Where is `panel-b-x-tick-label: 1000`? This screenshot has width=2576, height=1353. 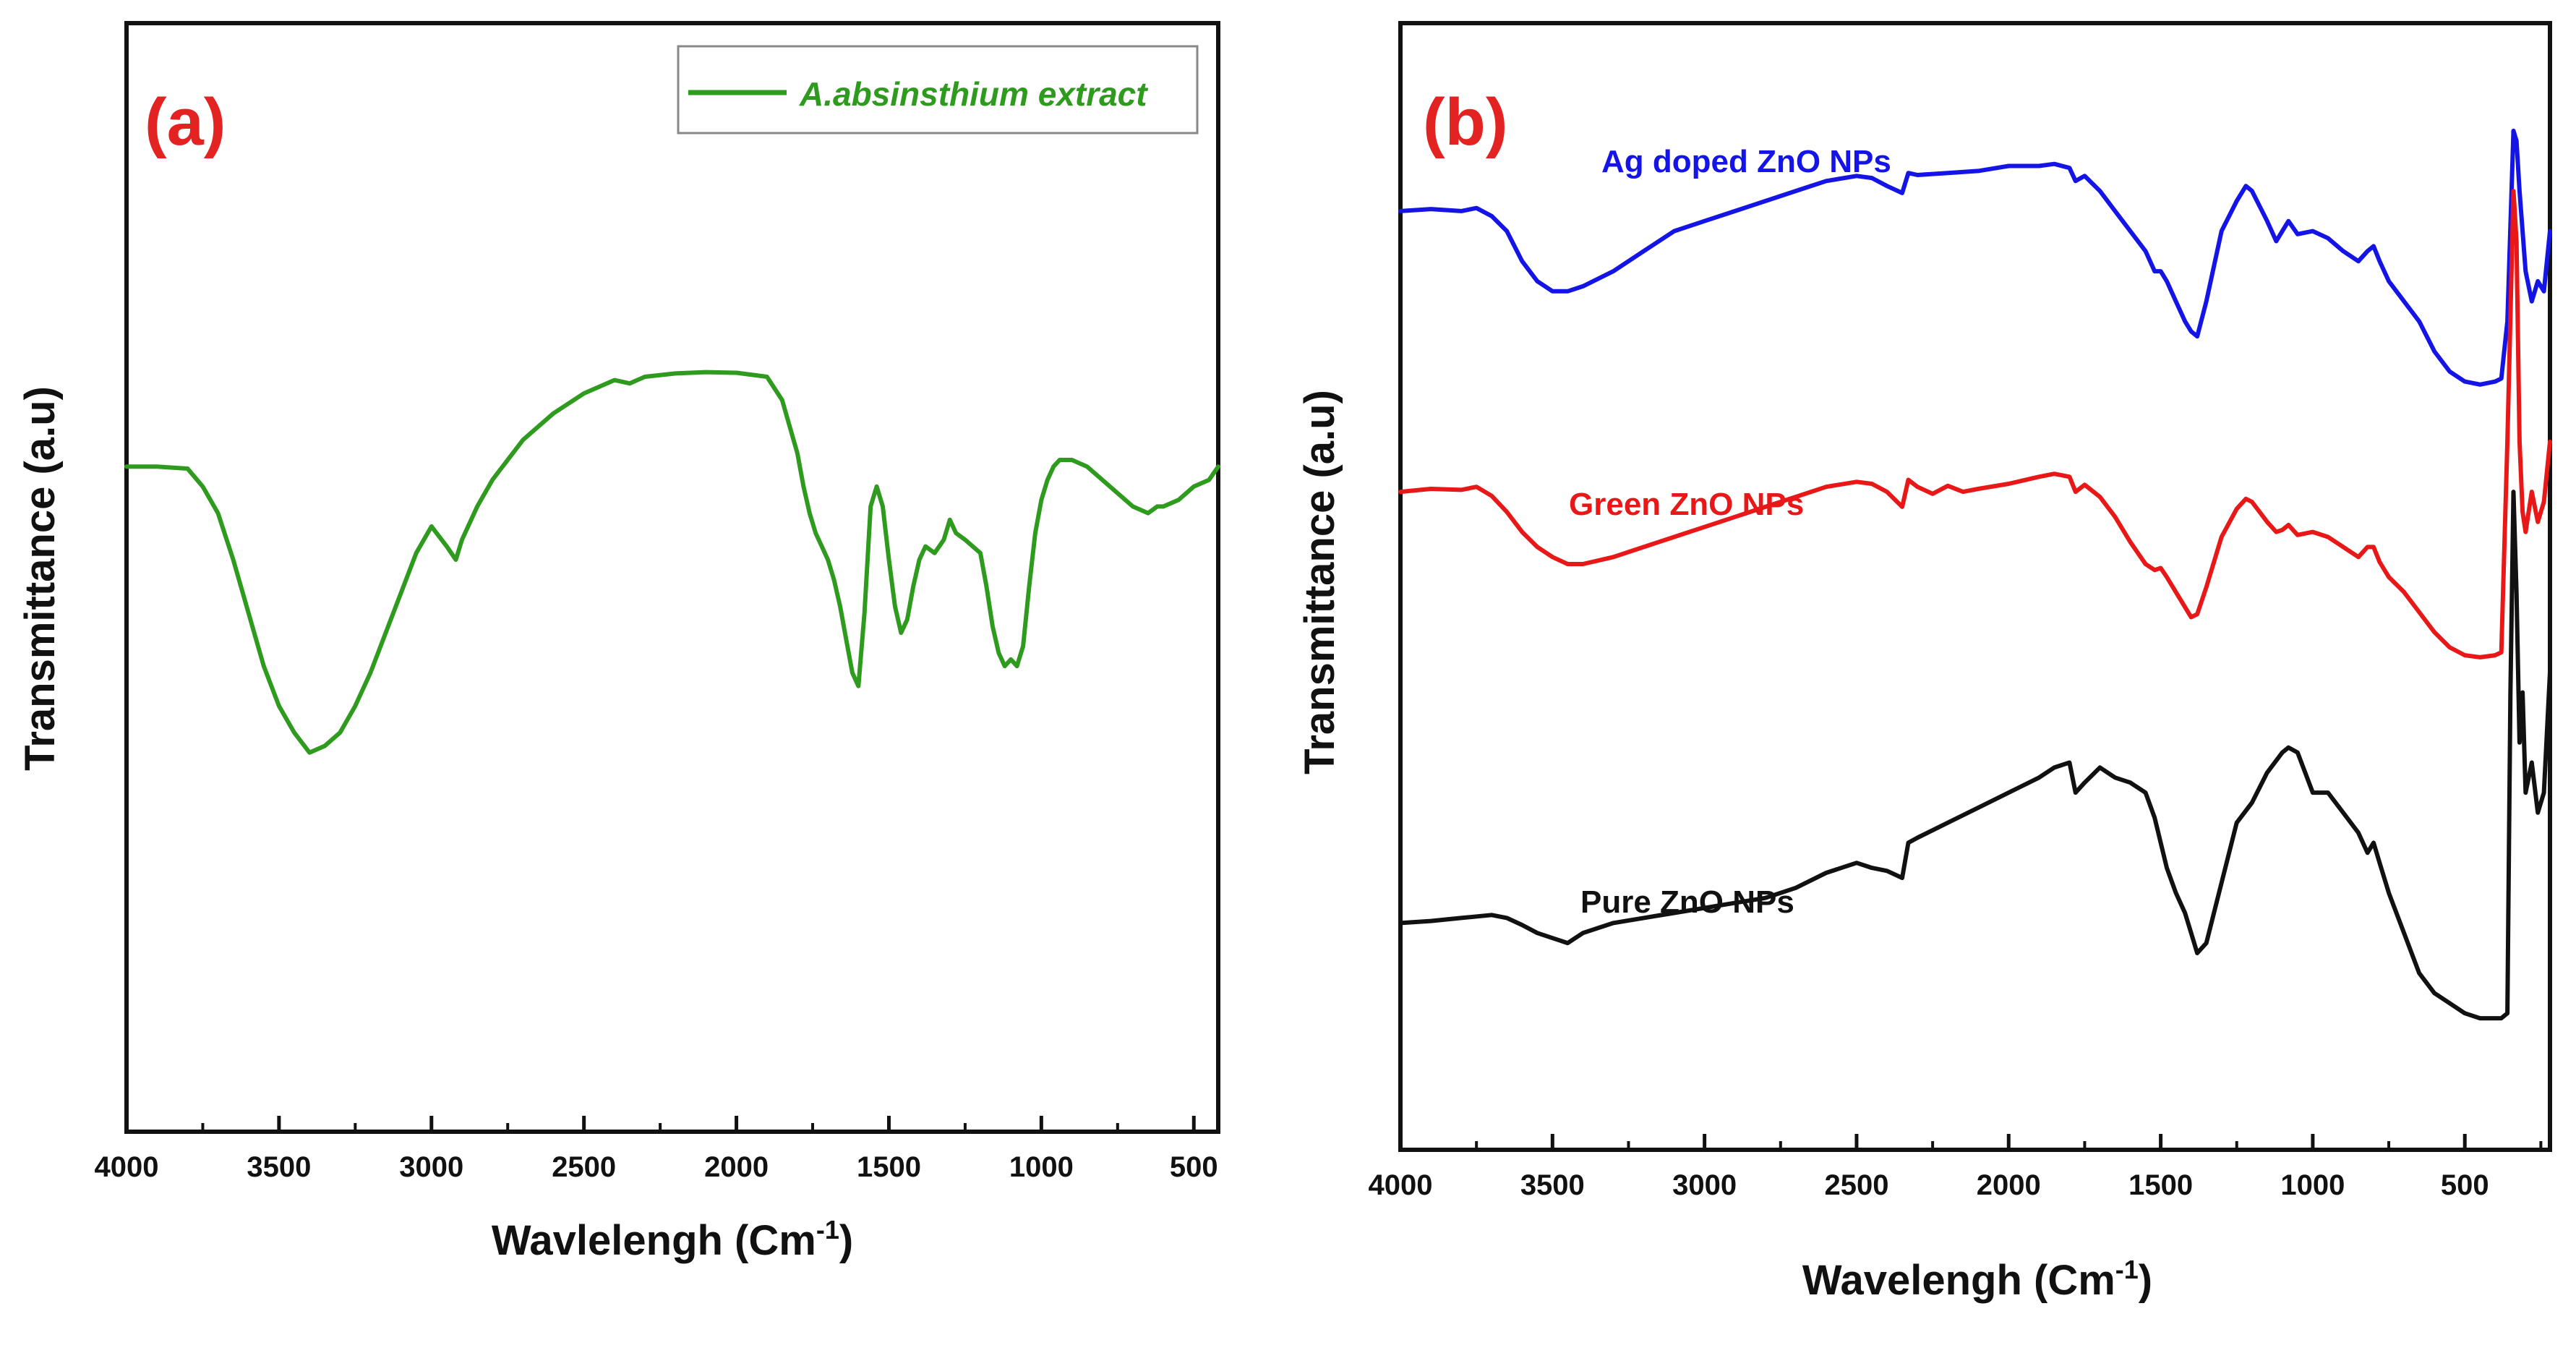 panel-b-x-tick-label: 1000 is located at coordinates (2312, 1185).